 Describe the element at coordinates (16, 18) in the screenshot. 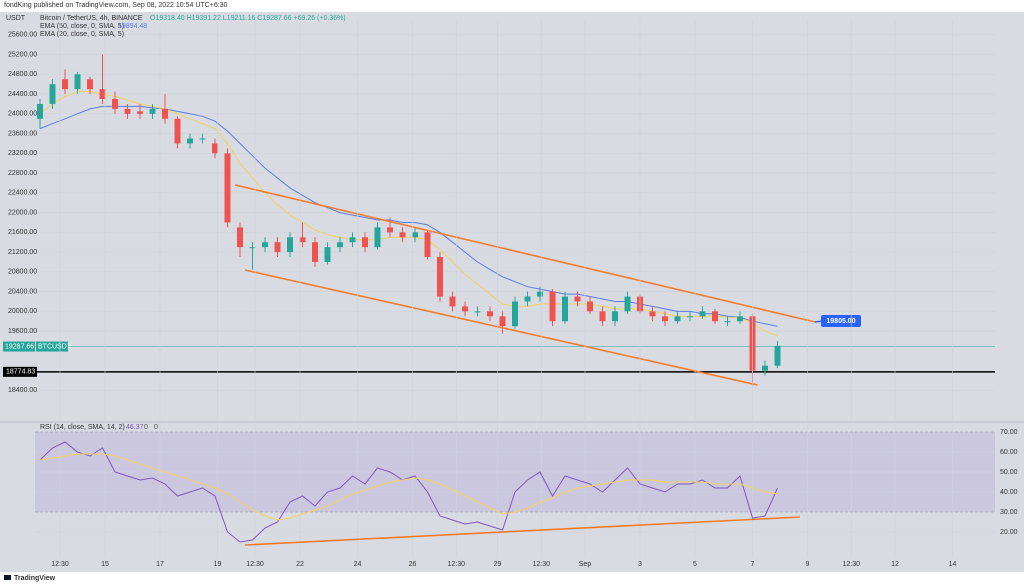

I see `axis-unit: USDT` at that location.